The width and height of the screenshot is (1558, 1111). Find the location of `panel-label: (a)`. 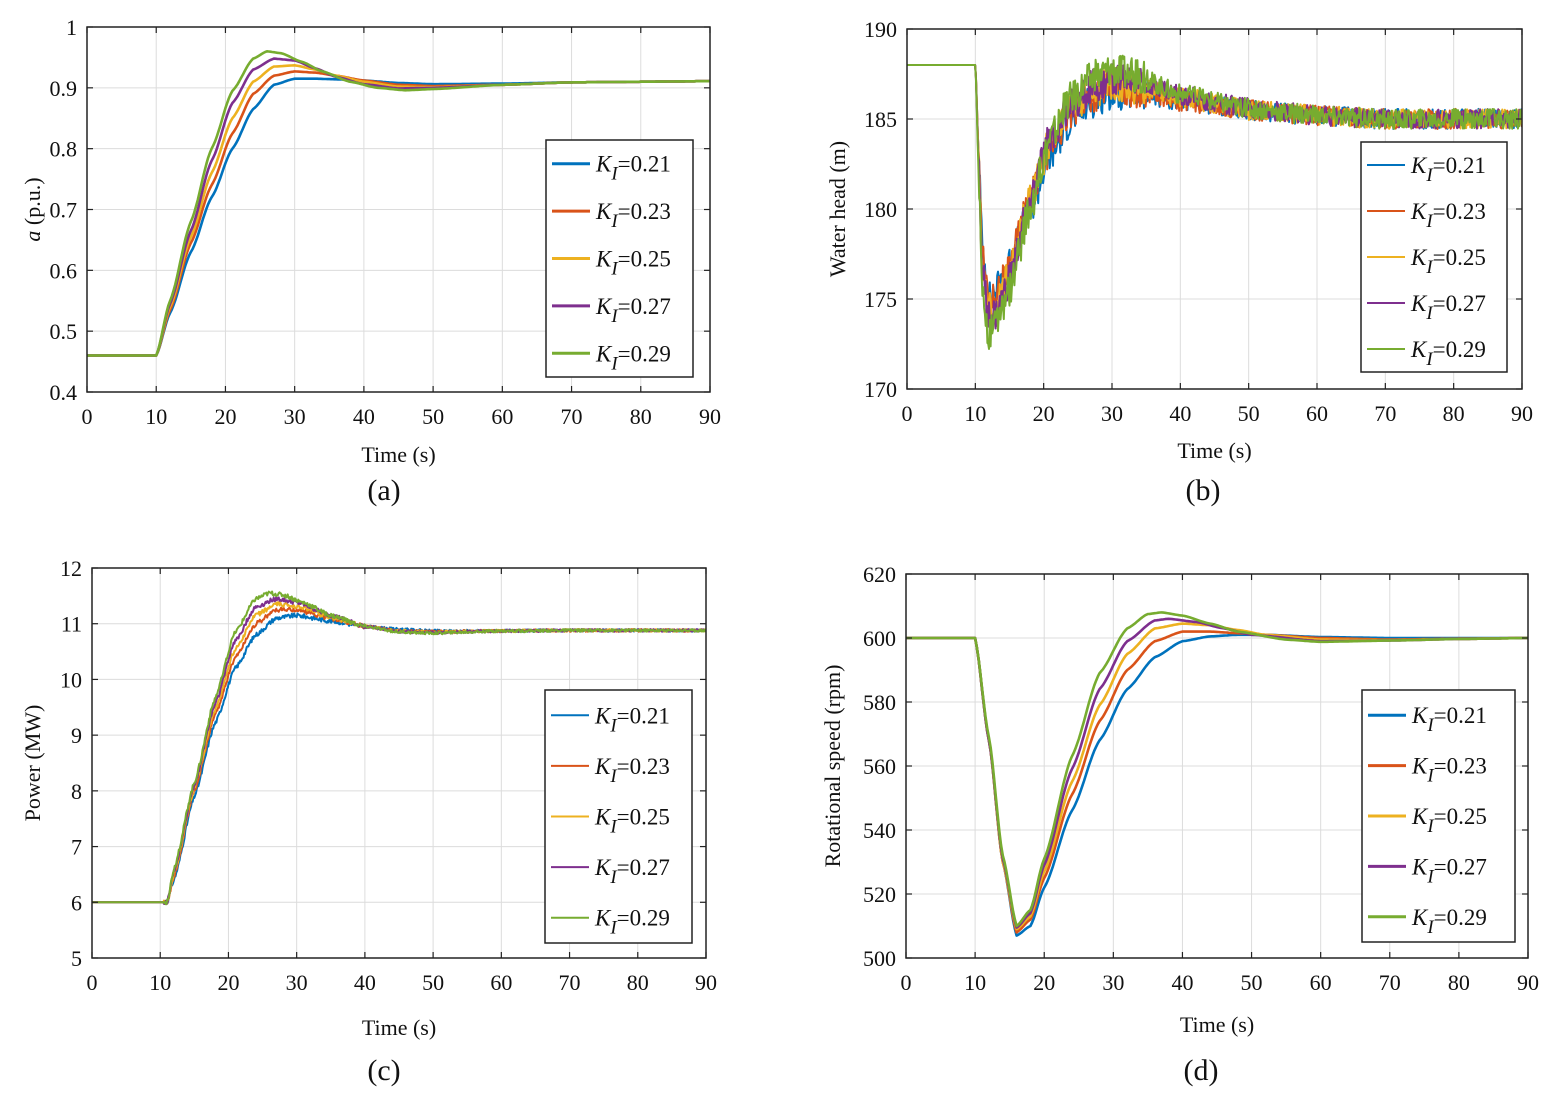

panel-label: (a) is located at coordinates (383, 490).